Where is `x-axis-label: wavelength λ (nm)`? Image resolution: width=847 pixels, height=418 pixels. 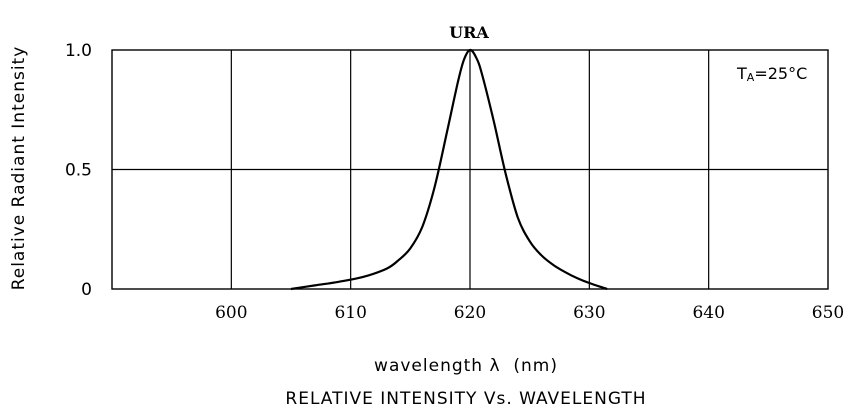
x-axis-label: wavelength λ (nm) is located at coordinates (466, 366).